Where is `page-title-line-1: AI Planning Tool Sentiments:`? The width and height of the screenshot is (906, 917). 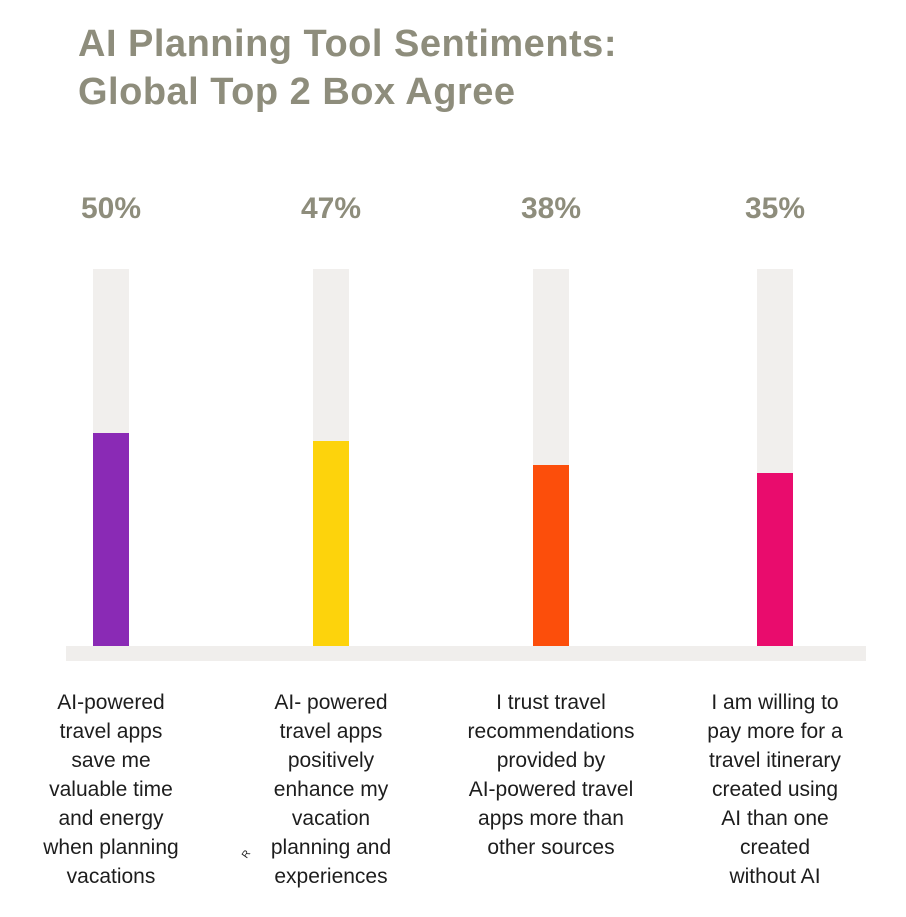 page-title-line-1: AI Planning Tool Sentiments: is located at coordinates (347, 44).